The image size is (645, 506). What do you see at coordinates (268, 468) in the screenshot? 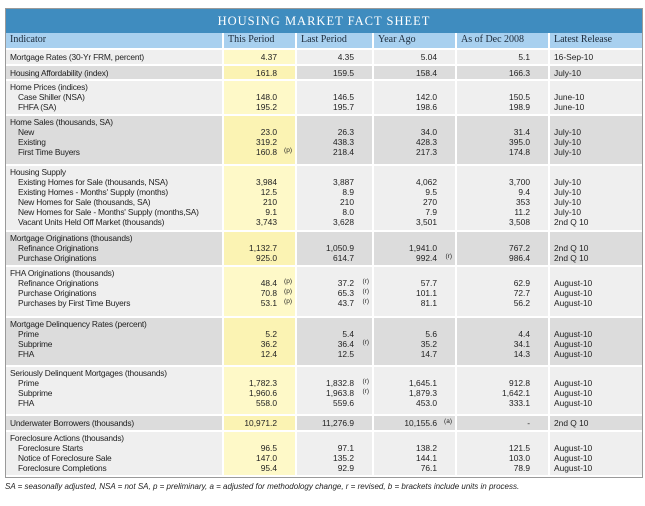
I see `value: 95.4` at bounding box center [268, 468].